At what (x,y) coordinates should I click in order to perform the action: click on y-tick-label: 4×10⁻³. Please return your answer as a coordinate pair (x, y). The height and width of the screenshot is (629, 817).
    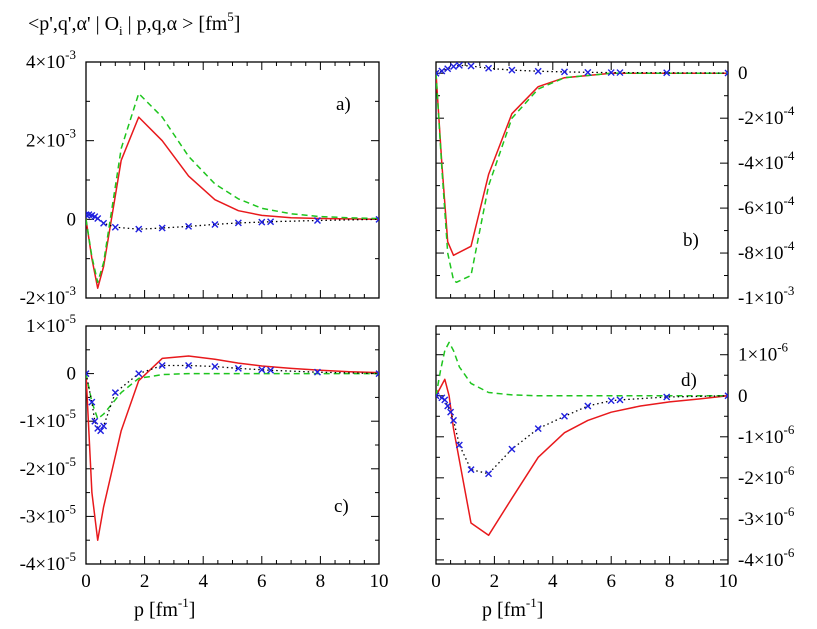
    Looking at the image, I should click on (51, 60).